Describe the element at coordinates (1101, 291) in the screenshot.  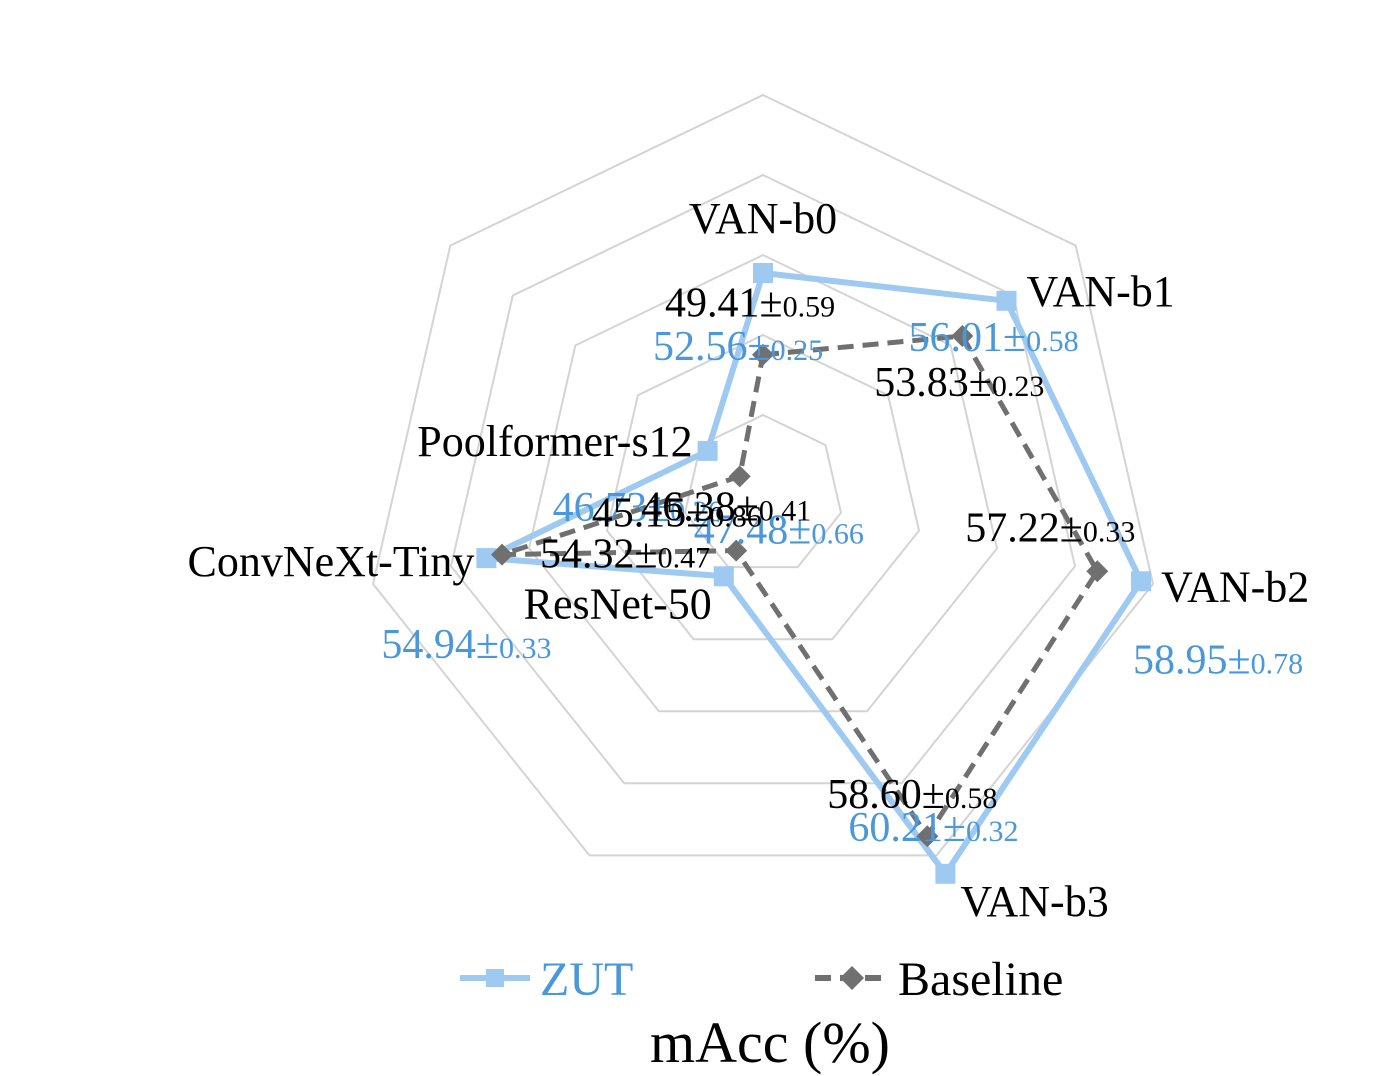
I see `axis-label-2: VAN-b1` at that location.